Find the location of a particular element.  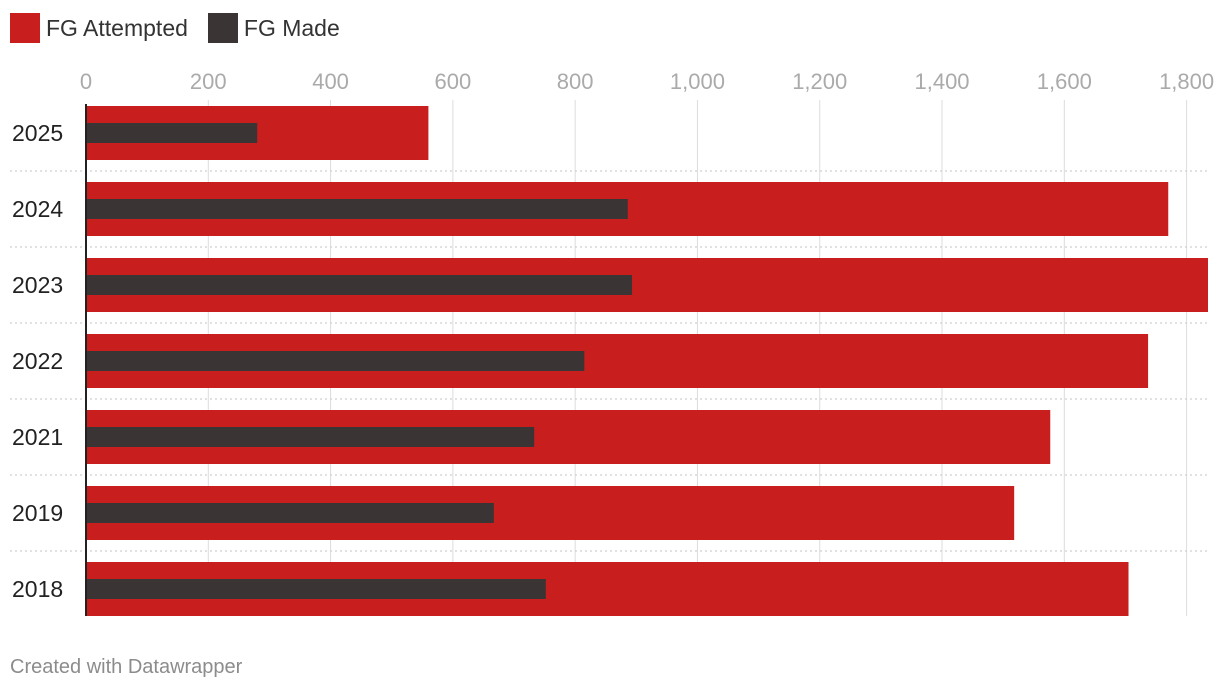

category-label: 2022 is located at coordinates (37, 361).